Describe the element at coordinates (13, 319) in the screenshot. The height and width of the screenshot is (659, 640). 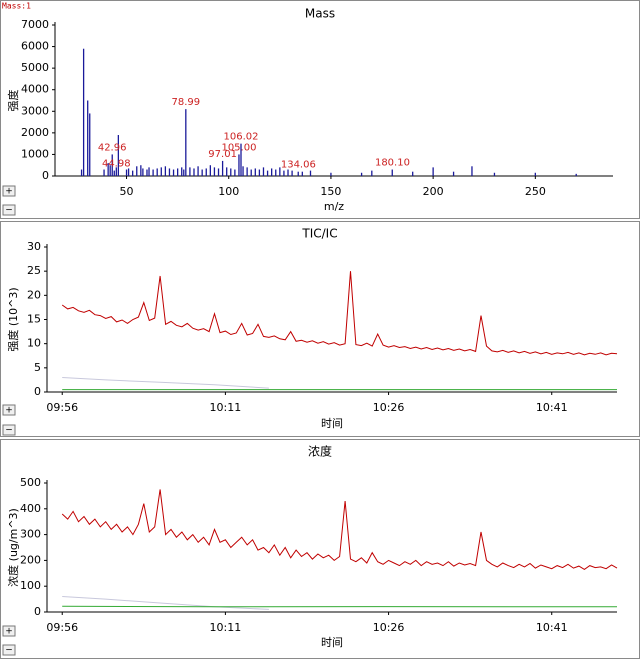
I see `y-axis-label: 强度 (10^3)` at that location.